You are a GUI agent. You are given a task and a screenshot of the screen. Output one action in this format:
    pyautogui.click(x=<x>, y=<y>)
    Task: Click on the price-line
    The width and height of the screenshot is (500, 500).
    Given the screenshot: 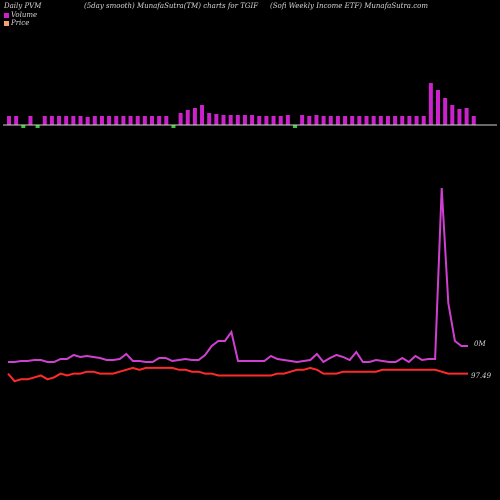 What is the action you would take?
    pyautogui.click(x=237, y=374)
    